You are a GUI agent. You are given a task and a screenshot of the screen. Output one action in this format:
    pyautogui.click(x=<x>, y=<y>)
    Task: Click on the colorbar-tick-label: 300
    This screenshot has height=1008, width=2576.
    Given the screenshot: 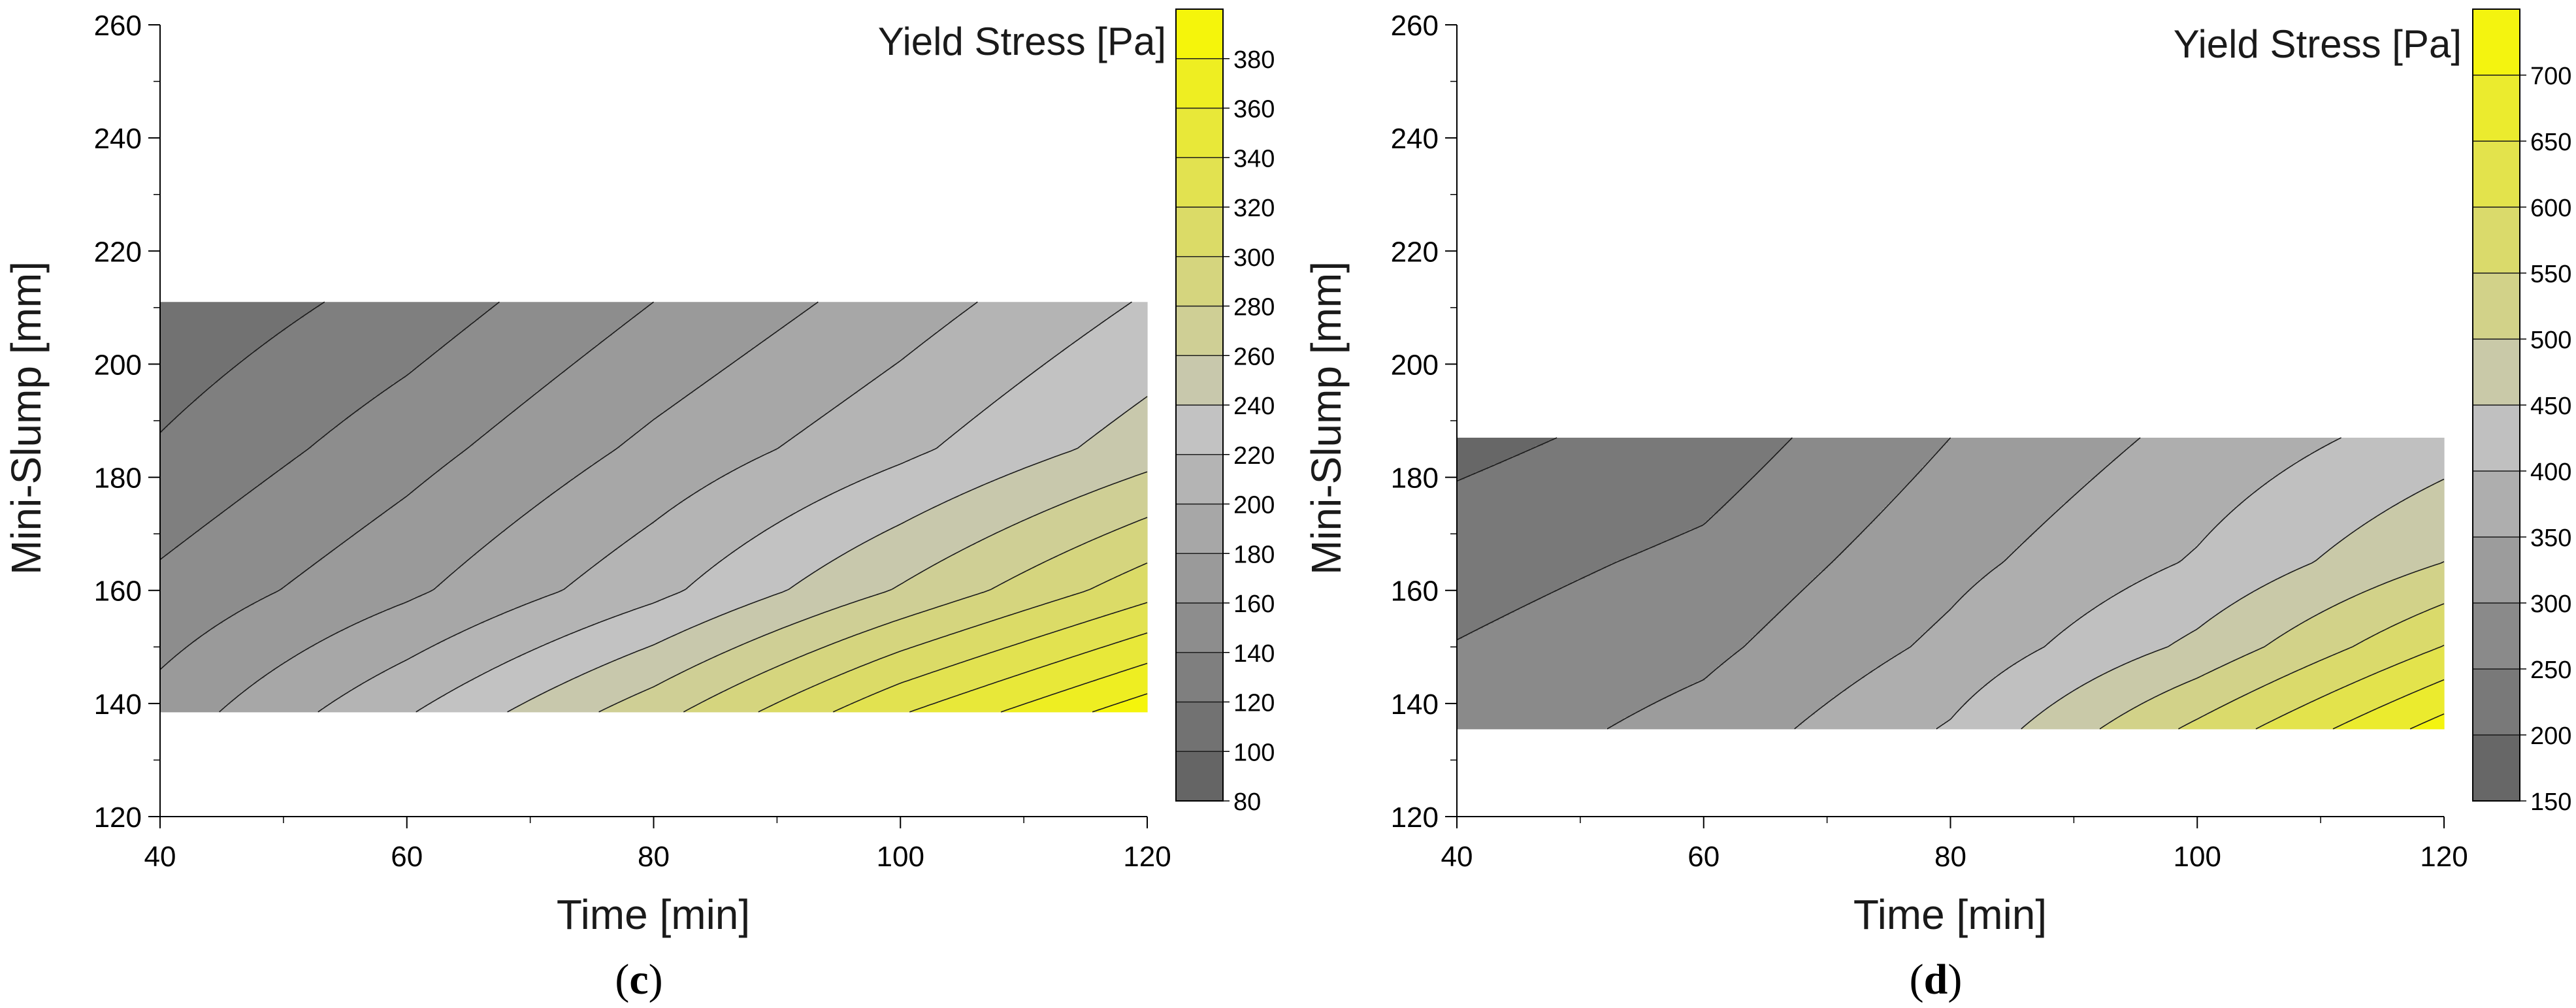 What is the action you would take?
    pyautogui.click(x=2550, y=604)
    